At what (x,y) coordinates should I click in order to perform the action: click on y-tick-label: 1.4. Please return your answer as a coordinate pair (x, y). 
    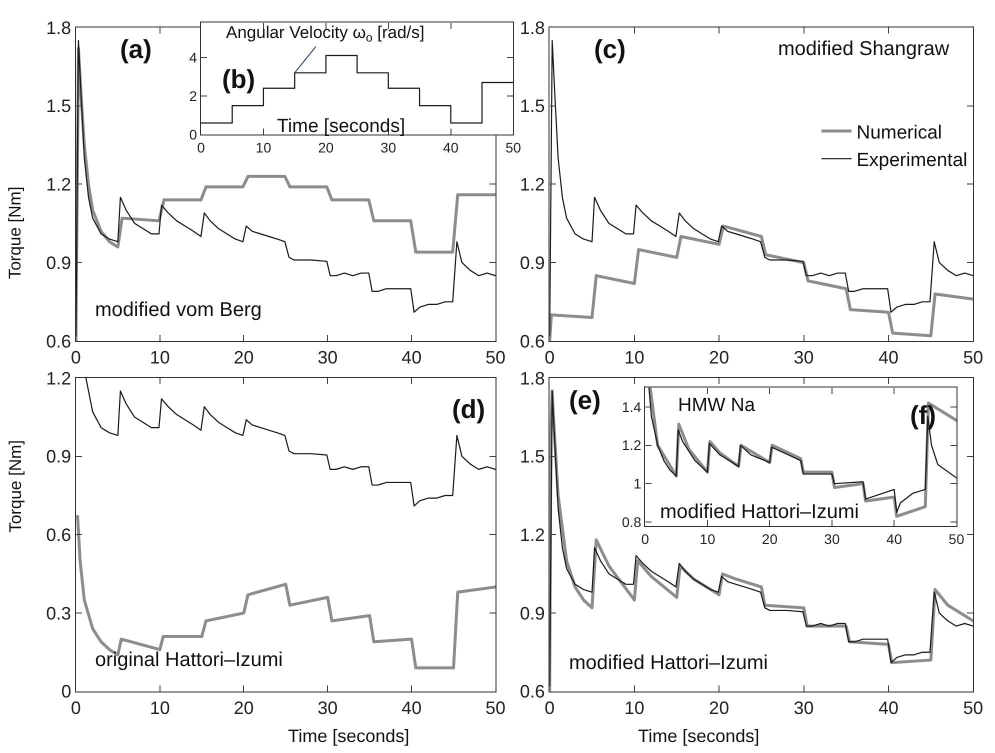
    Looking at the image, I should click on (632, 406).